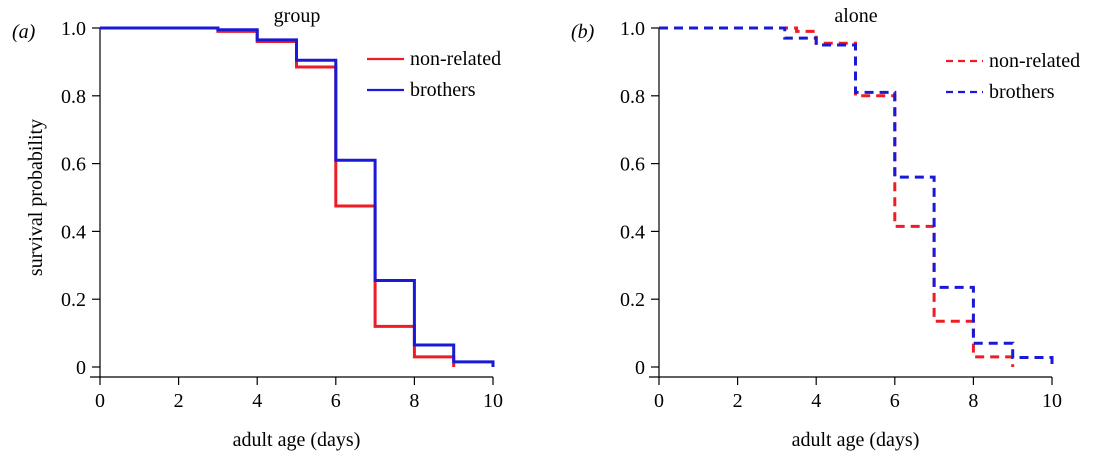  I want to click on chart-title: group, so click(297, 16).